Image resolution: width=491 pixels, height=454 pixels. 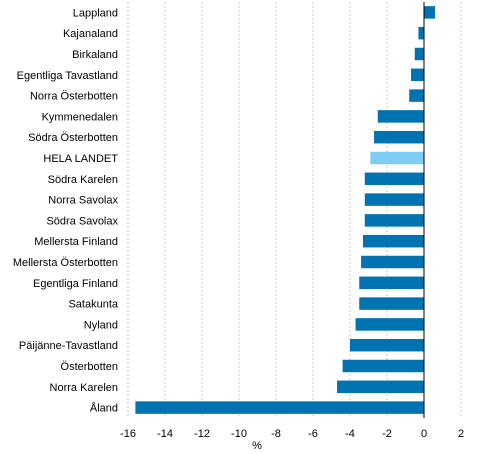 What do you see at coordinates (276, 434) in the screenshot?
I see `x-tick-label: -8` at bounding box center [276, 434].